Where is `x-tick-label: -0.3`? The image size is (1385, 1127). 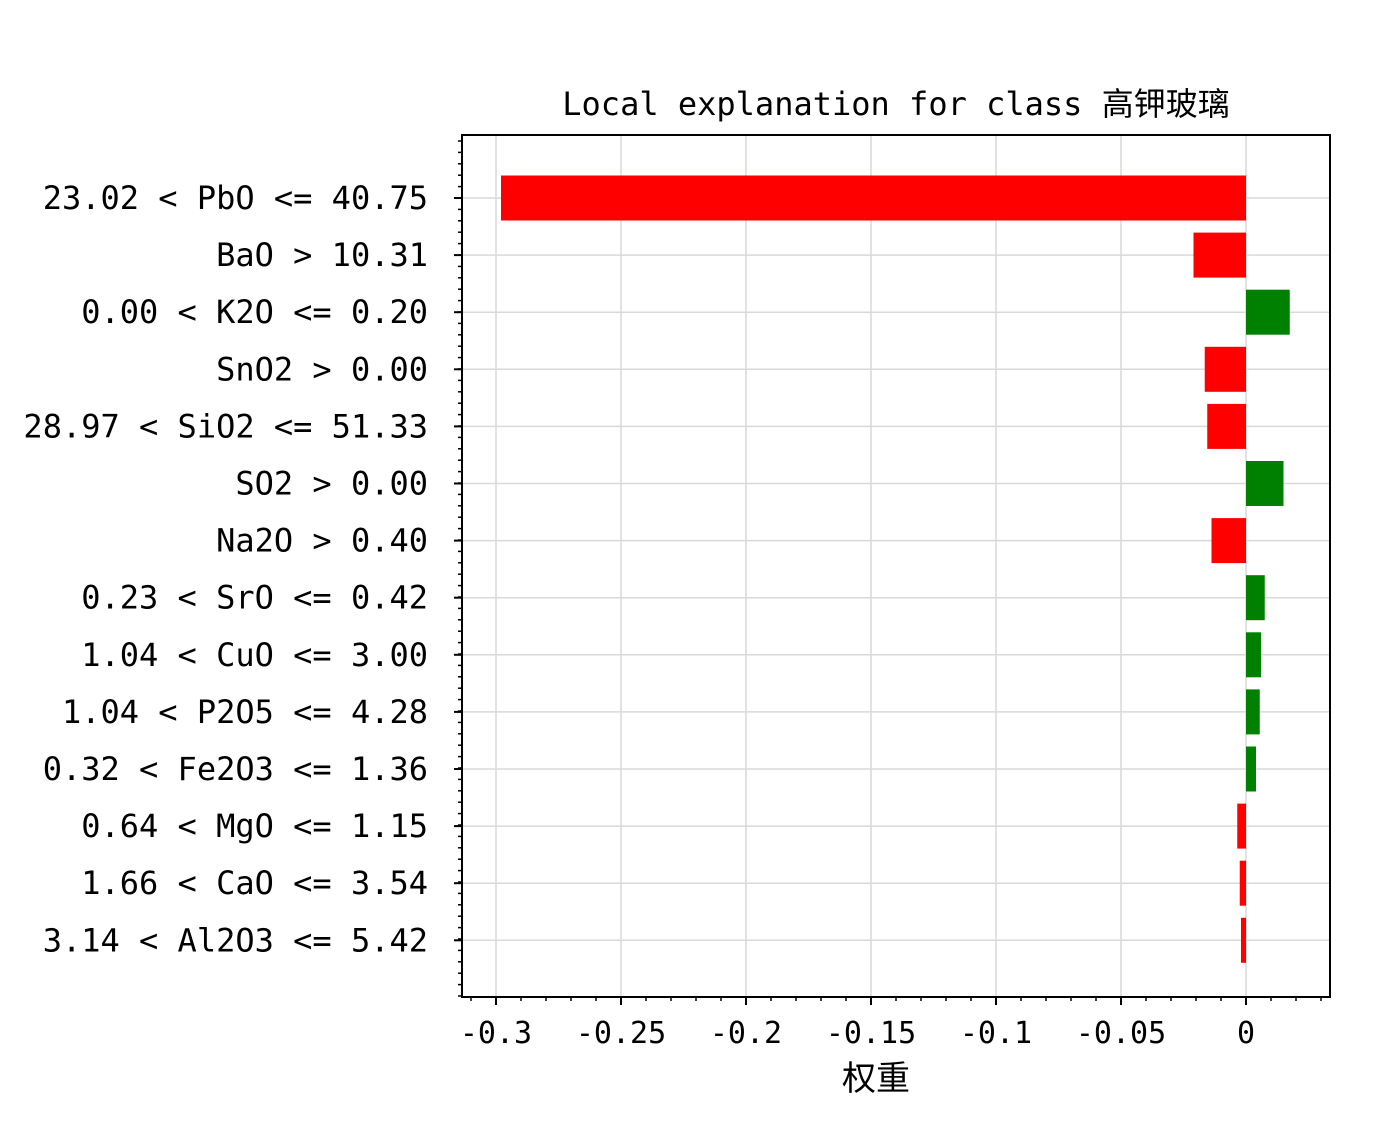
x-tick-label: -0.3 is located at coordinates (496, 1033).